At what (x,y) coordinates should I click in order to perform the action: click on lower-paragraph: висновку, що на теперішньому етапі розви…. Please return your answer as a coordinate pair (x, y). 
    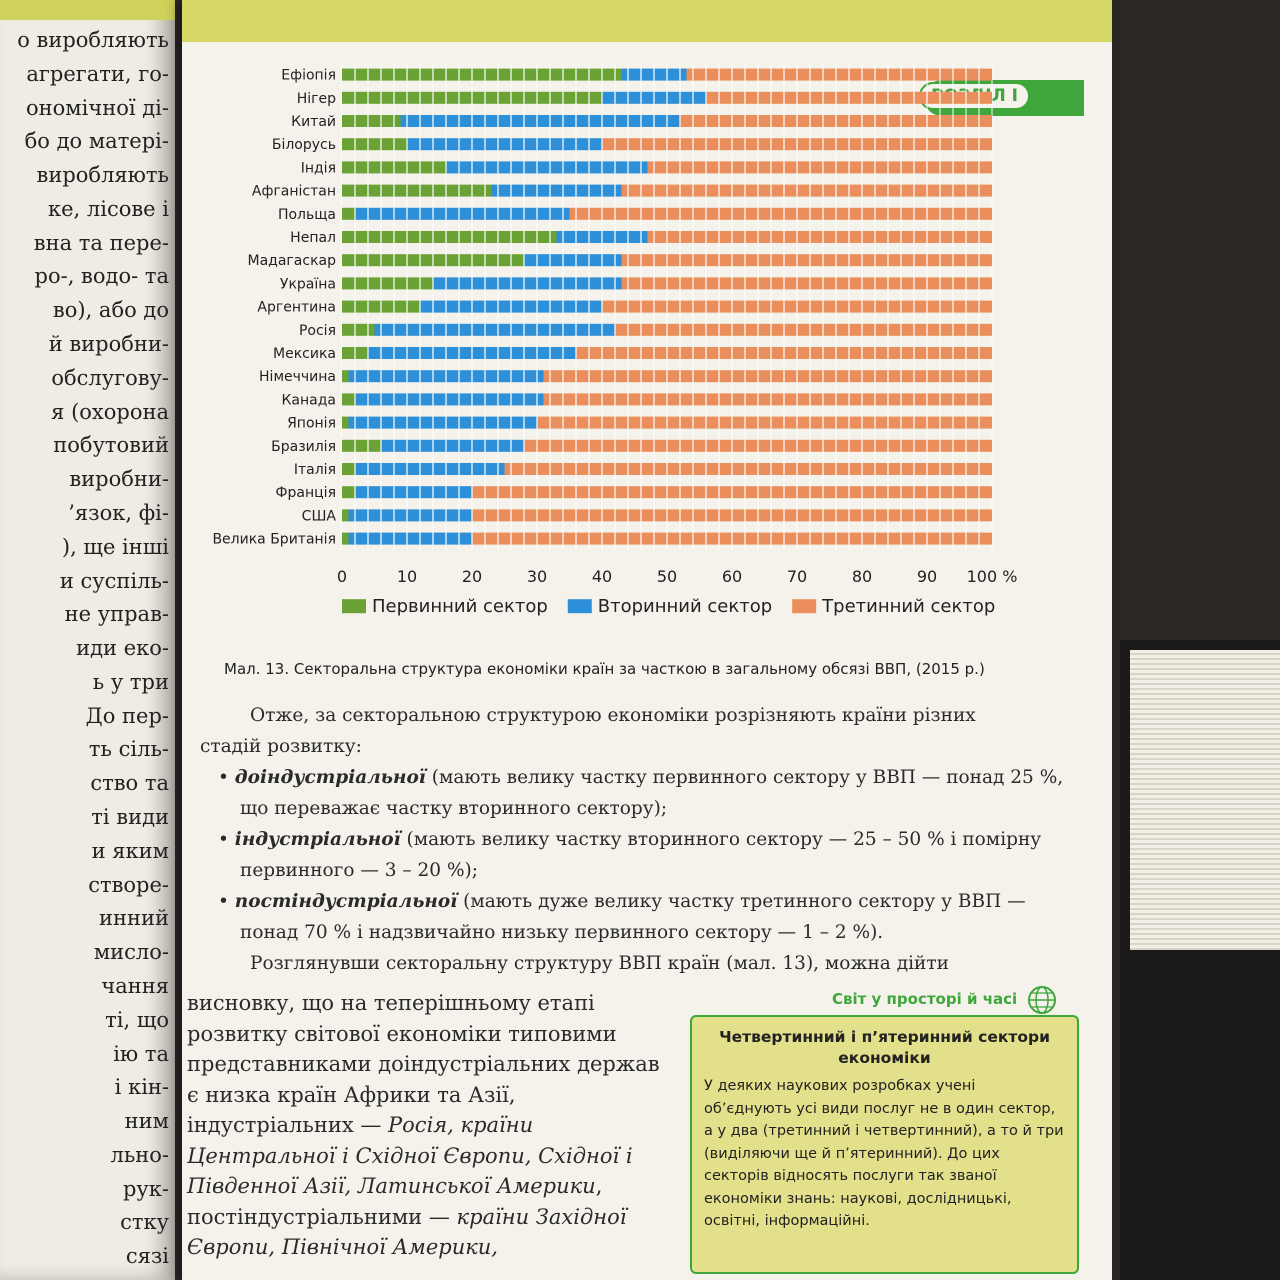
    Looking at the image, I should click on (429, 1125).